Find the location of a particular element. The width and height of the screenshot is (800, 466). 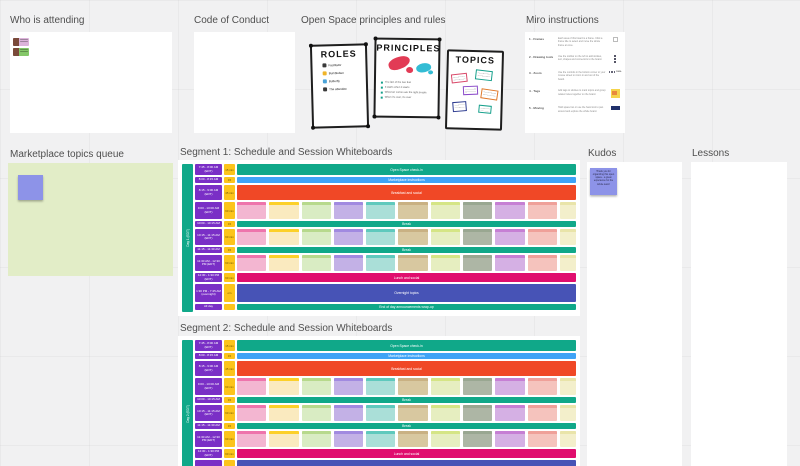

frame-title-kudos: Kudos is located at coordinates (602, 153).